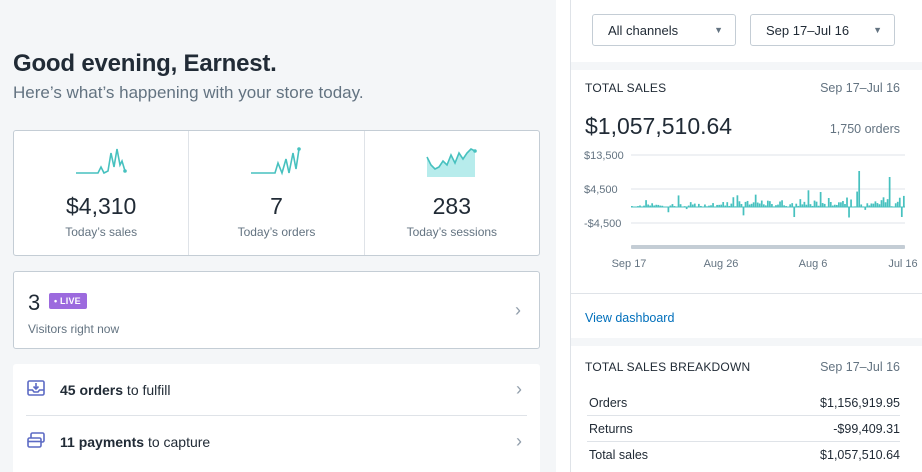 This screenshot has width=922, height=472. Describe the element at coordinates (34, 302) in the screenshot. I see `visitor-count: 3` at that location.